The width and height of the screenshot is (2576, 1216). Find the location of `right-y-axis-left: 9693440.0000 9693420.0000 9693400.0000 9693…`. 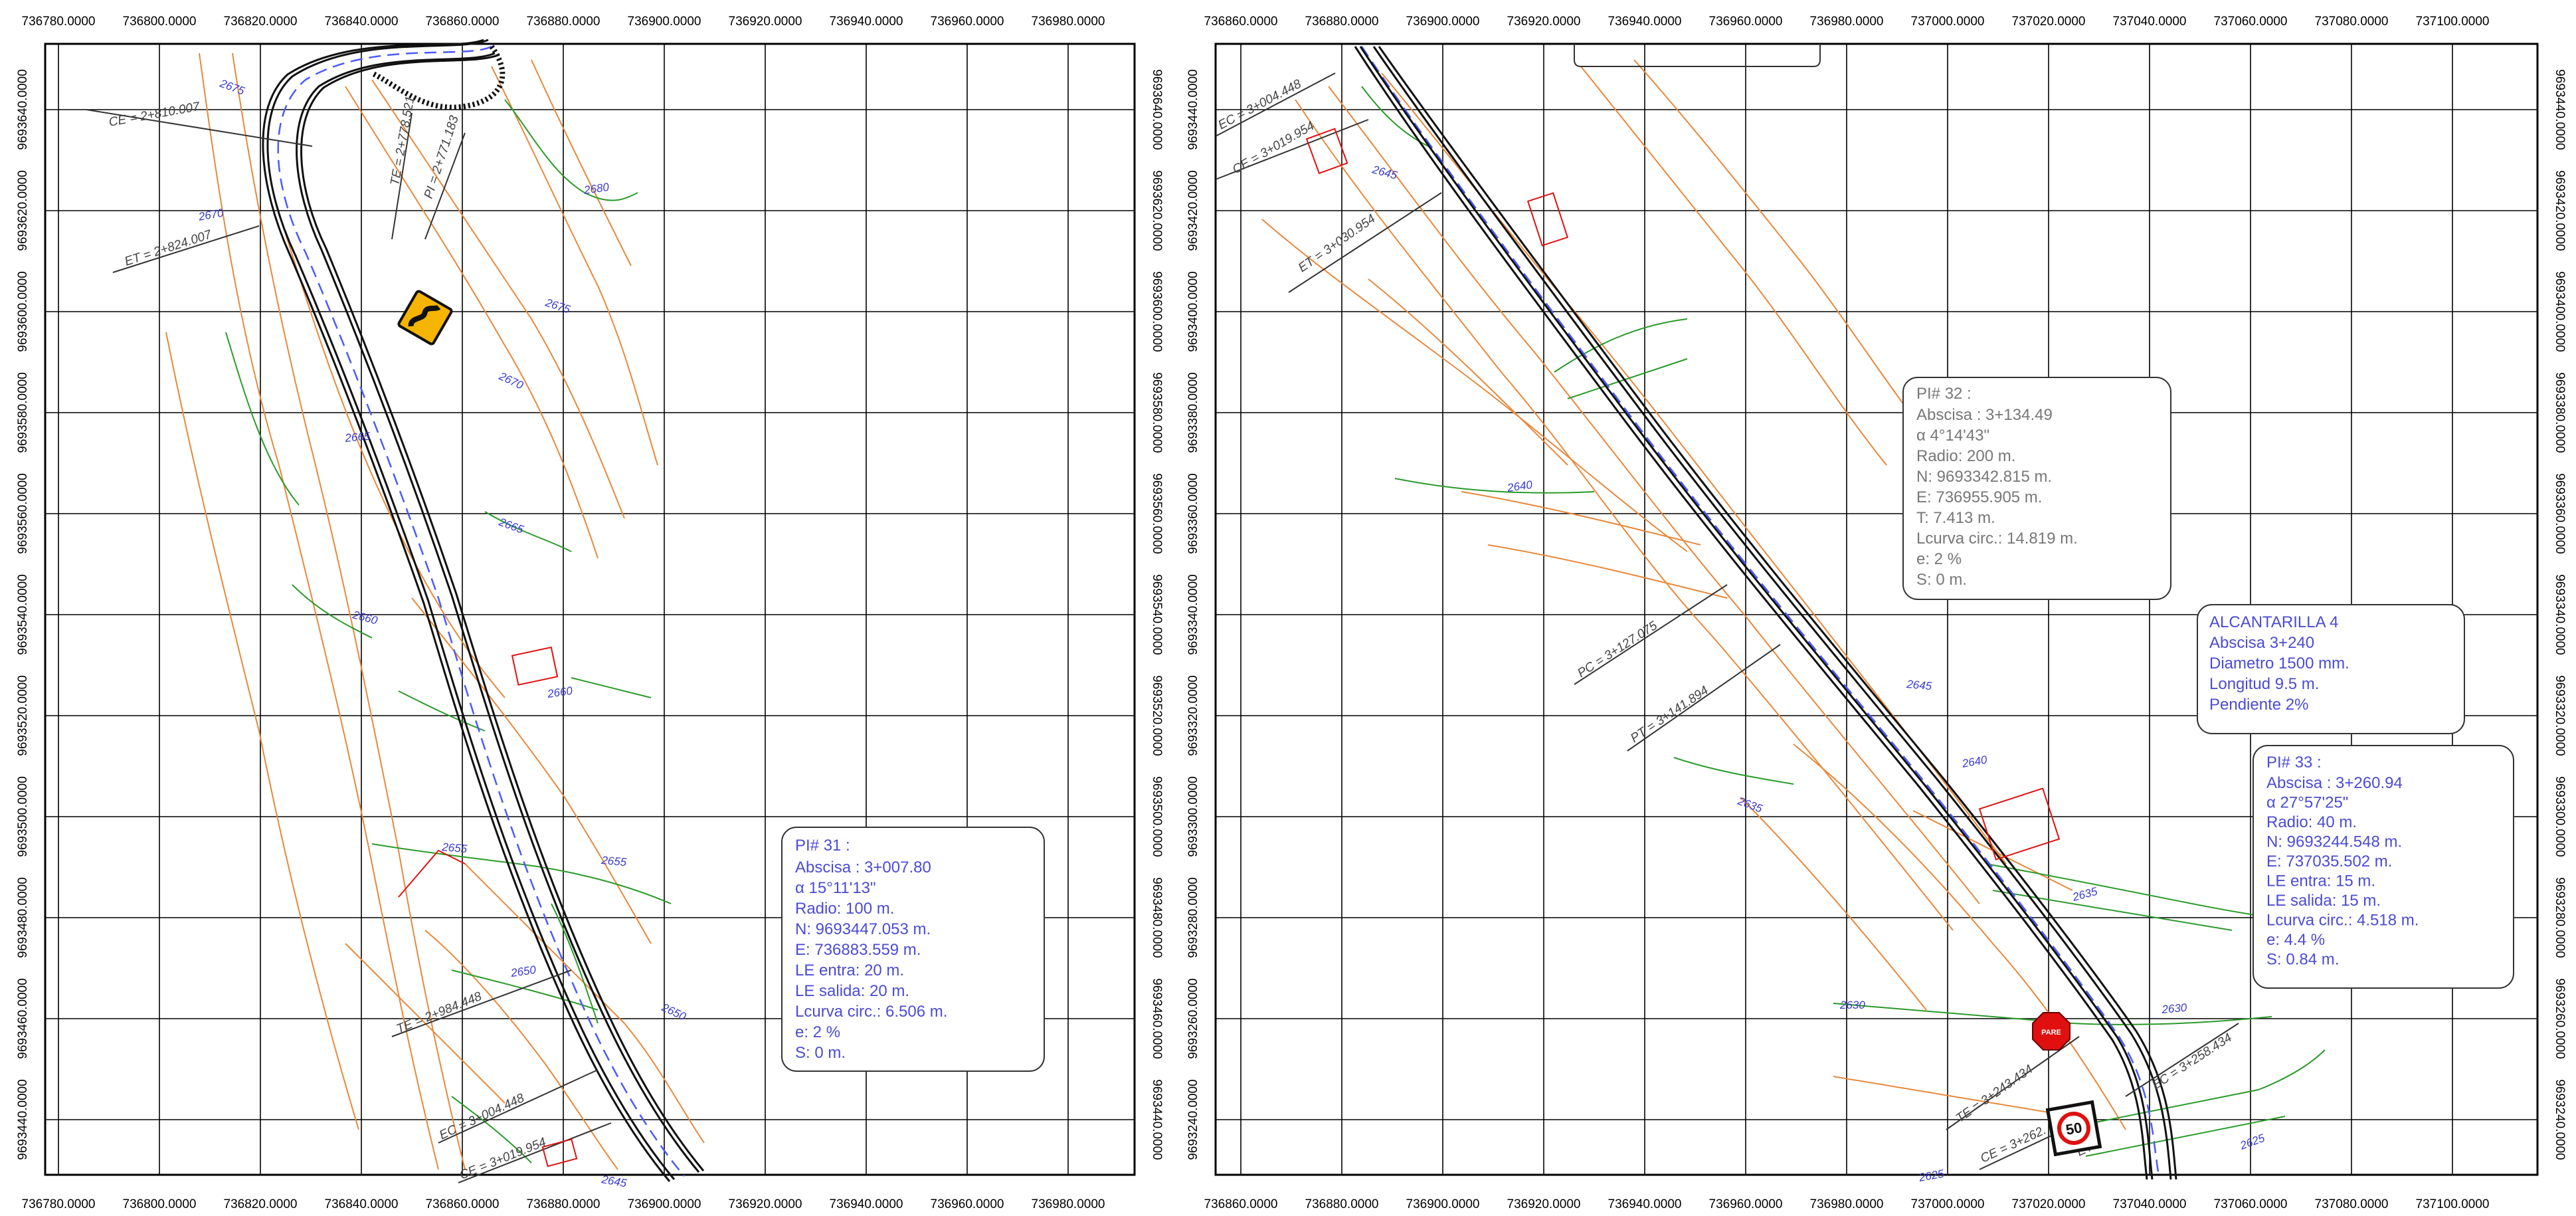

right-y-axis-left: 9693440.0000 9693420.0000 9693400.0000 9693… is located at coordinates (1193, 614).